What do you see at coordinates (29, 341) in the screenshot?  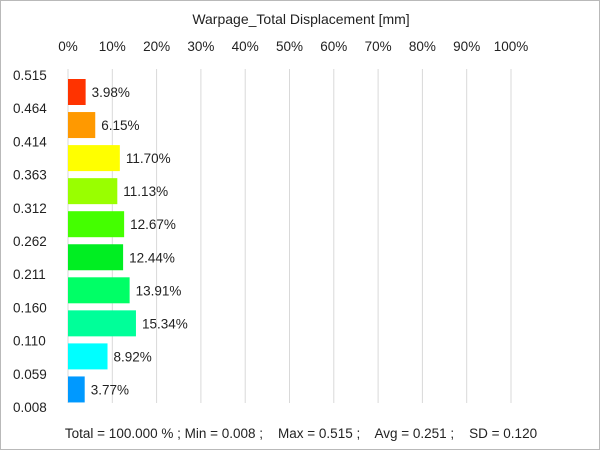 I see `bin-edge-label: 0.110` at bounding box center [29, 341].